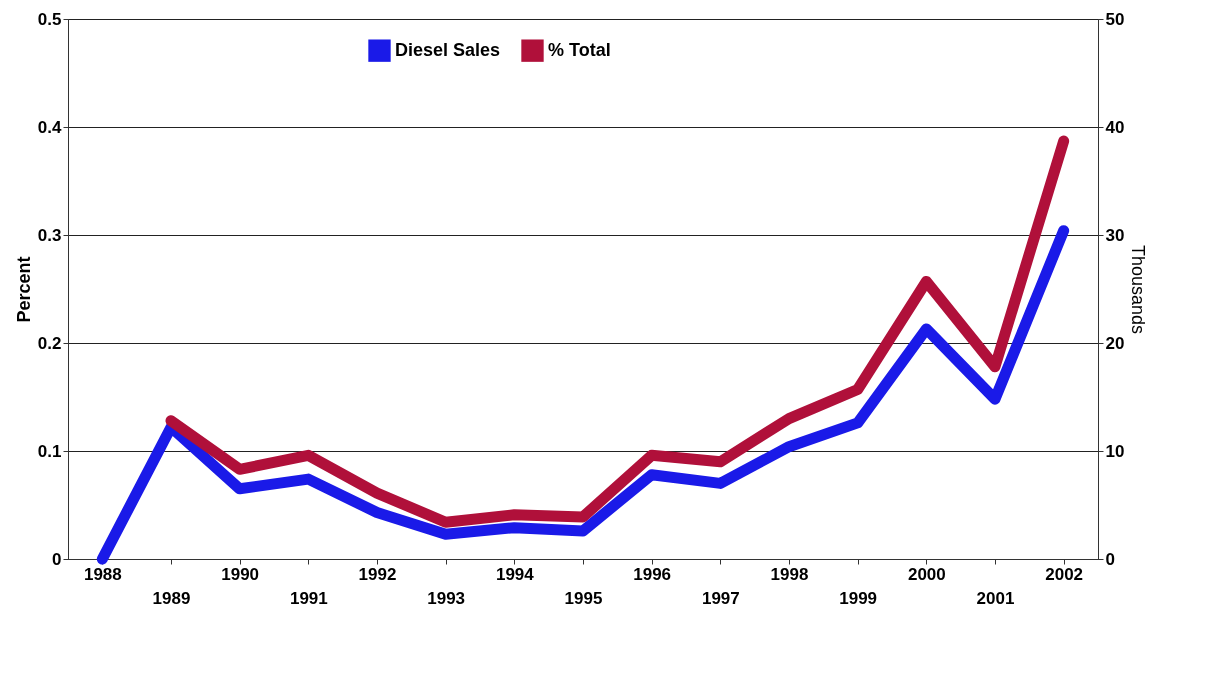 The image size is (1218, 691). Describe the element at coordinates (1115, 235) in the screenshot. I see `y2-tick-label: 30` at that location.